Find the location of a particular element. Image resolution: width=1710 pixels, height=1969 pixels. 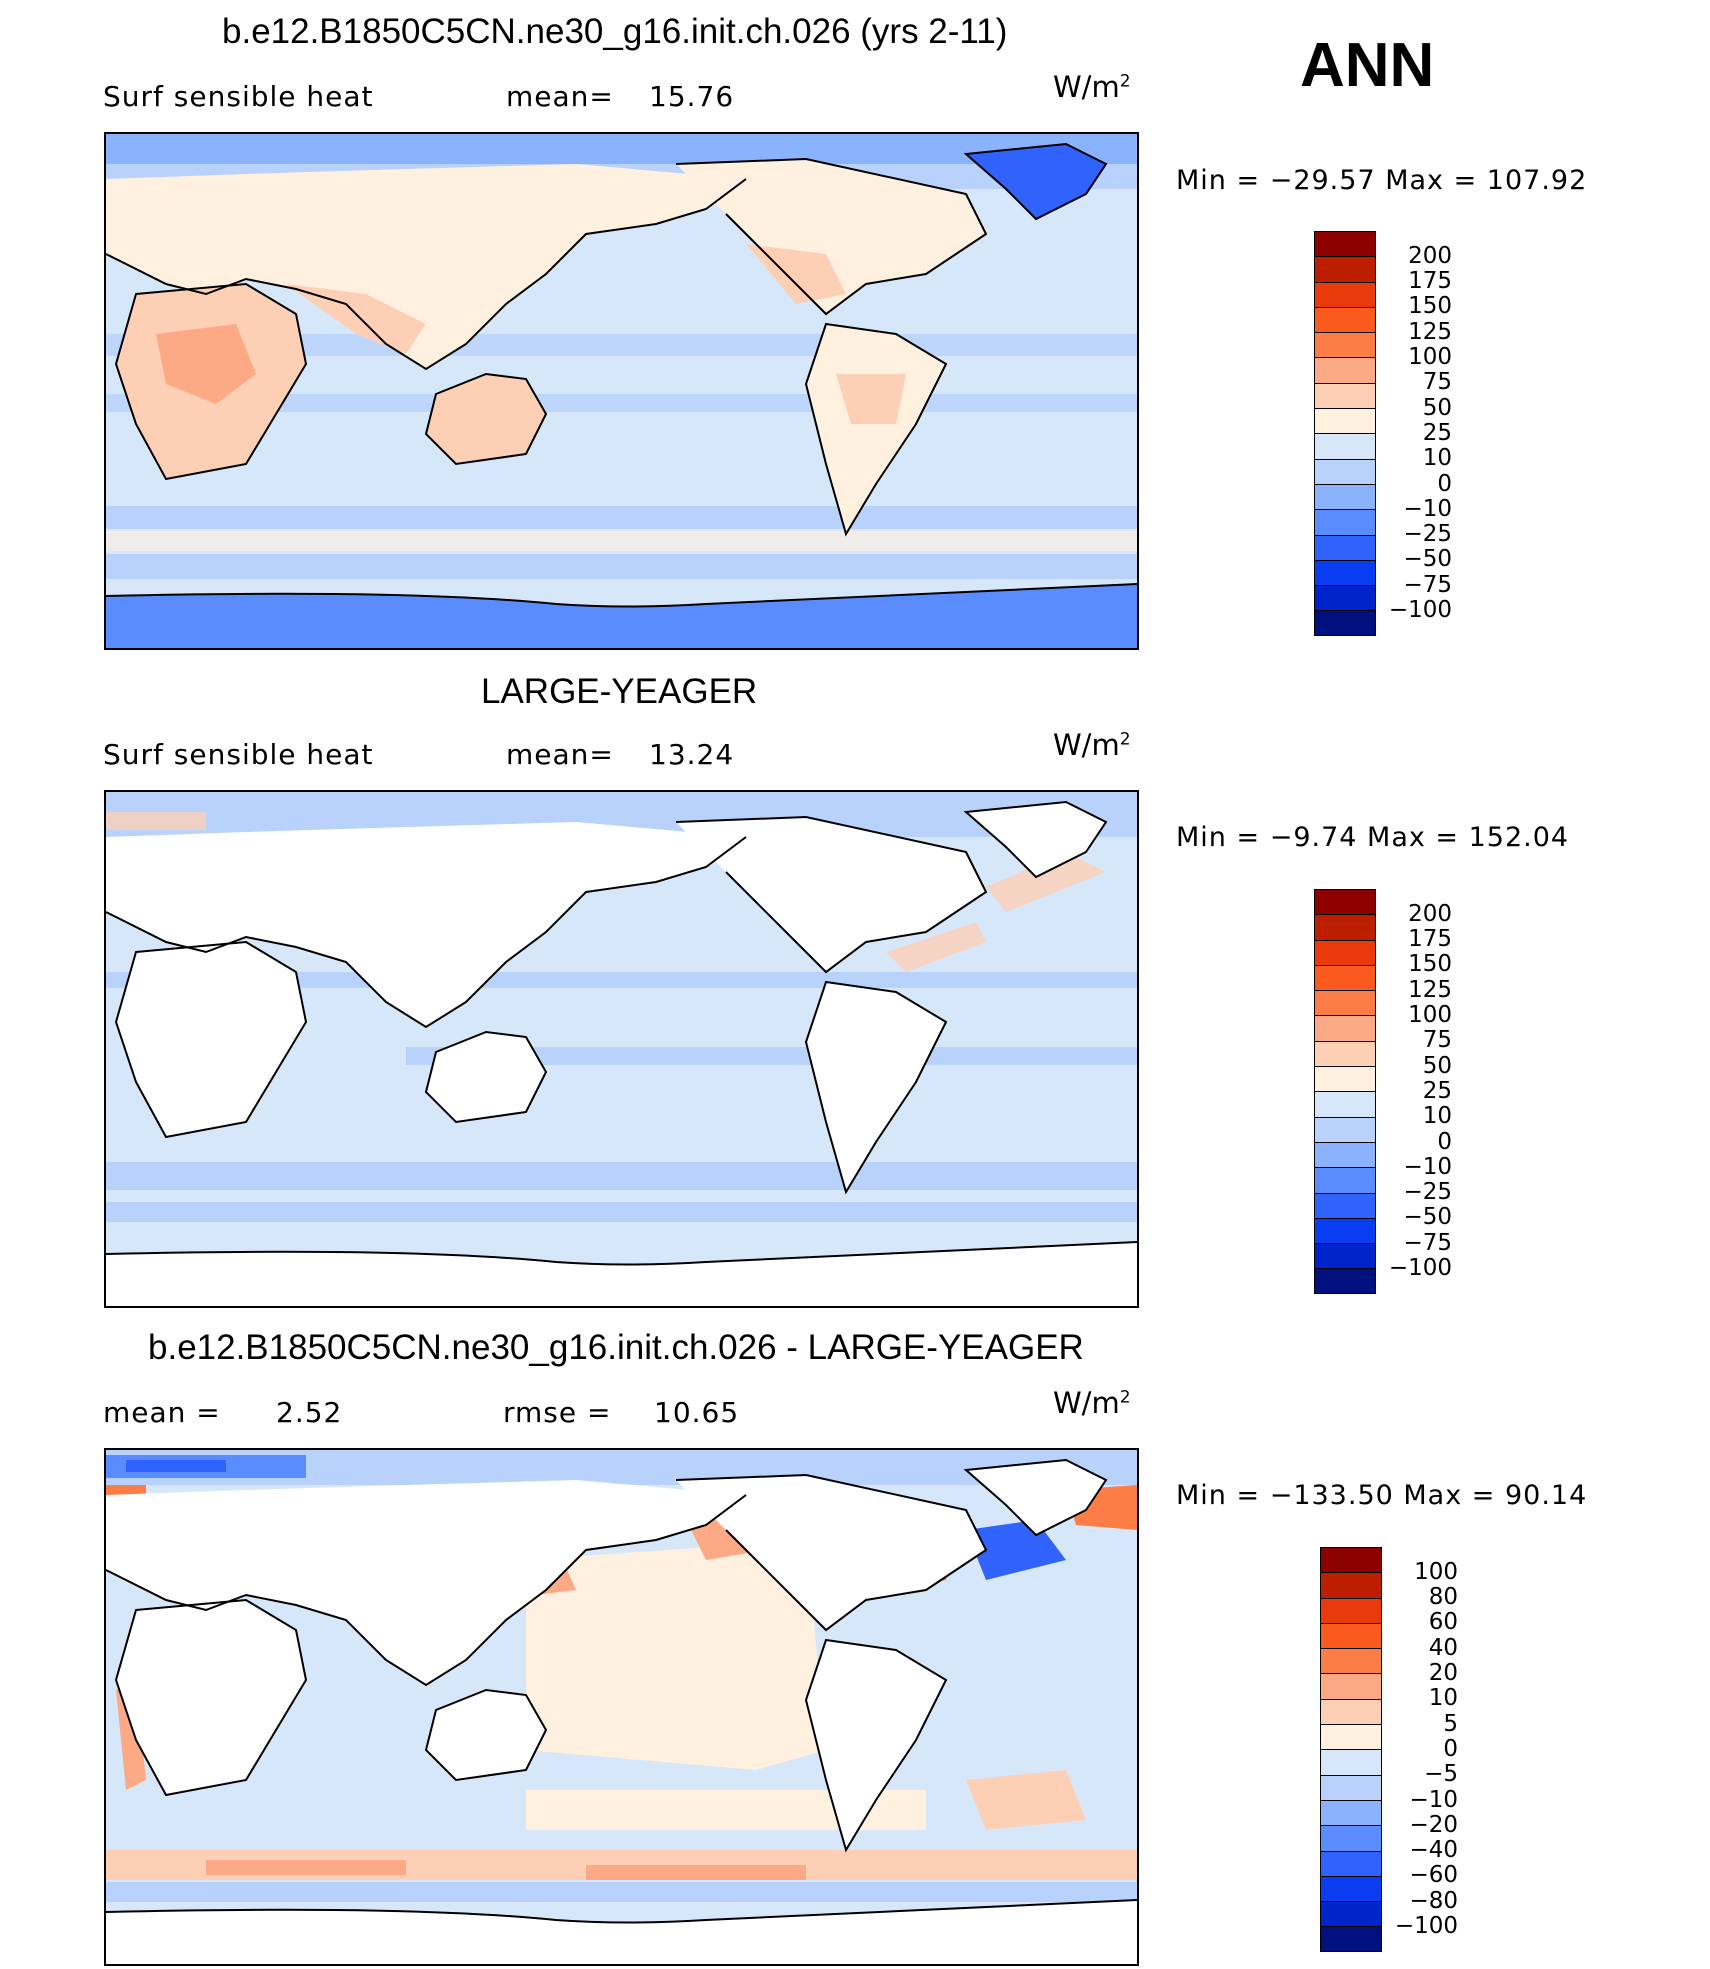

colorbar-tick-label: 5 is located at coordinates (1450, 1723).